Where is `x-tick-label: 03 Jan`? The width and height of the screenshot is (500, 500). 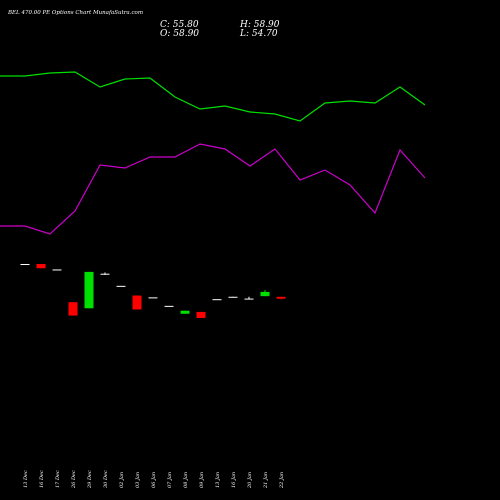
x-tick-label: 03 Jan is located at coordinates (138, 480).